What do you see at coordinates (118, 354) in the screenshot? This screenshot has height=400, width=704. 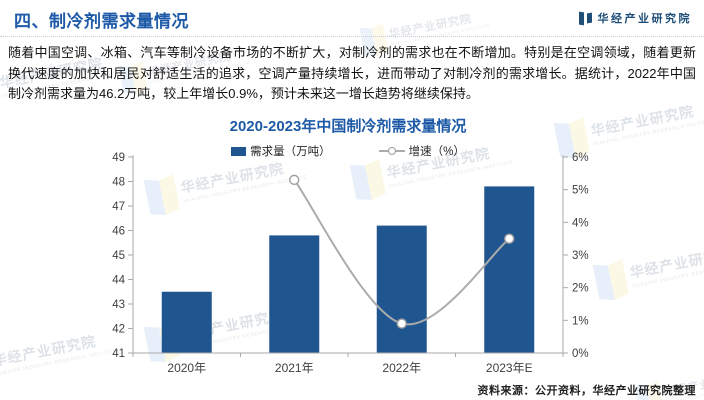 I see `svg-text: 41` at bounding box center [118, 354].